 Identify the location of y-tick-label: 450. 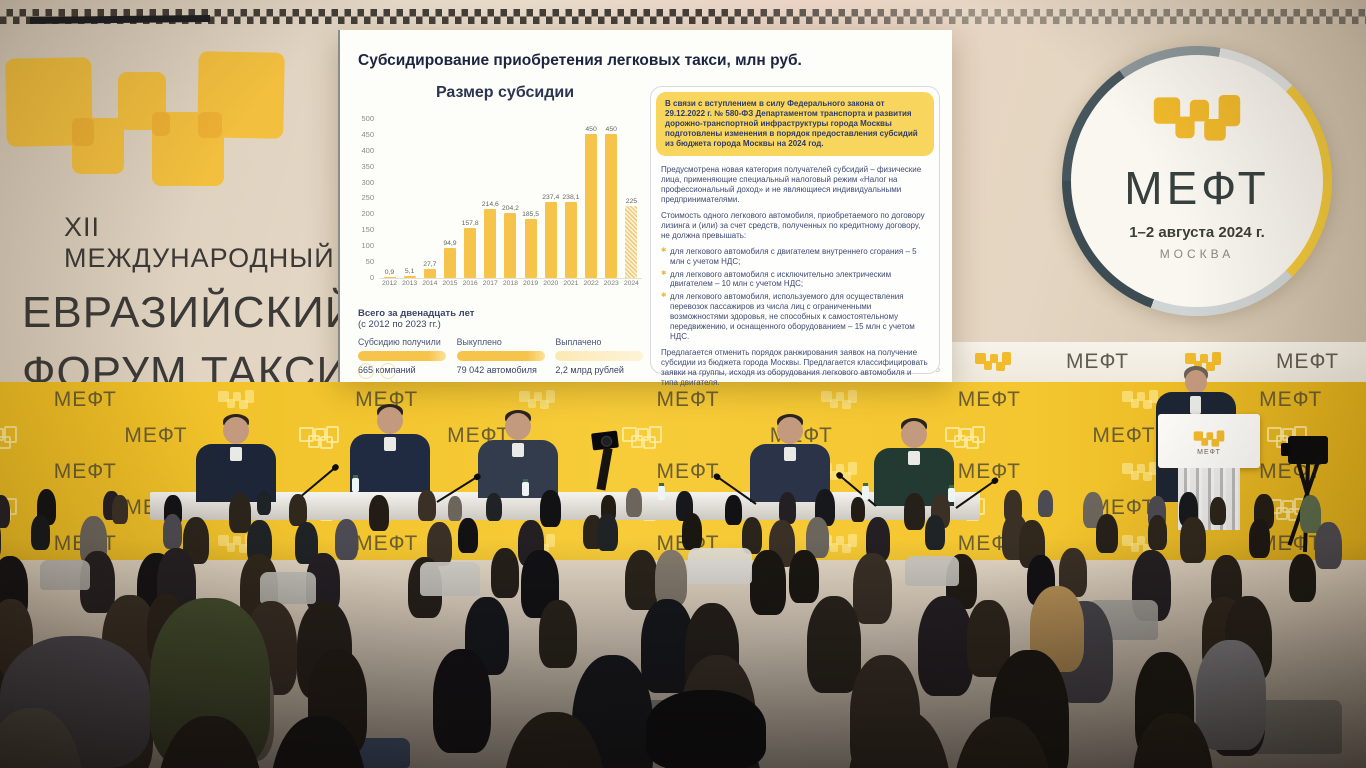
(367, 134).